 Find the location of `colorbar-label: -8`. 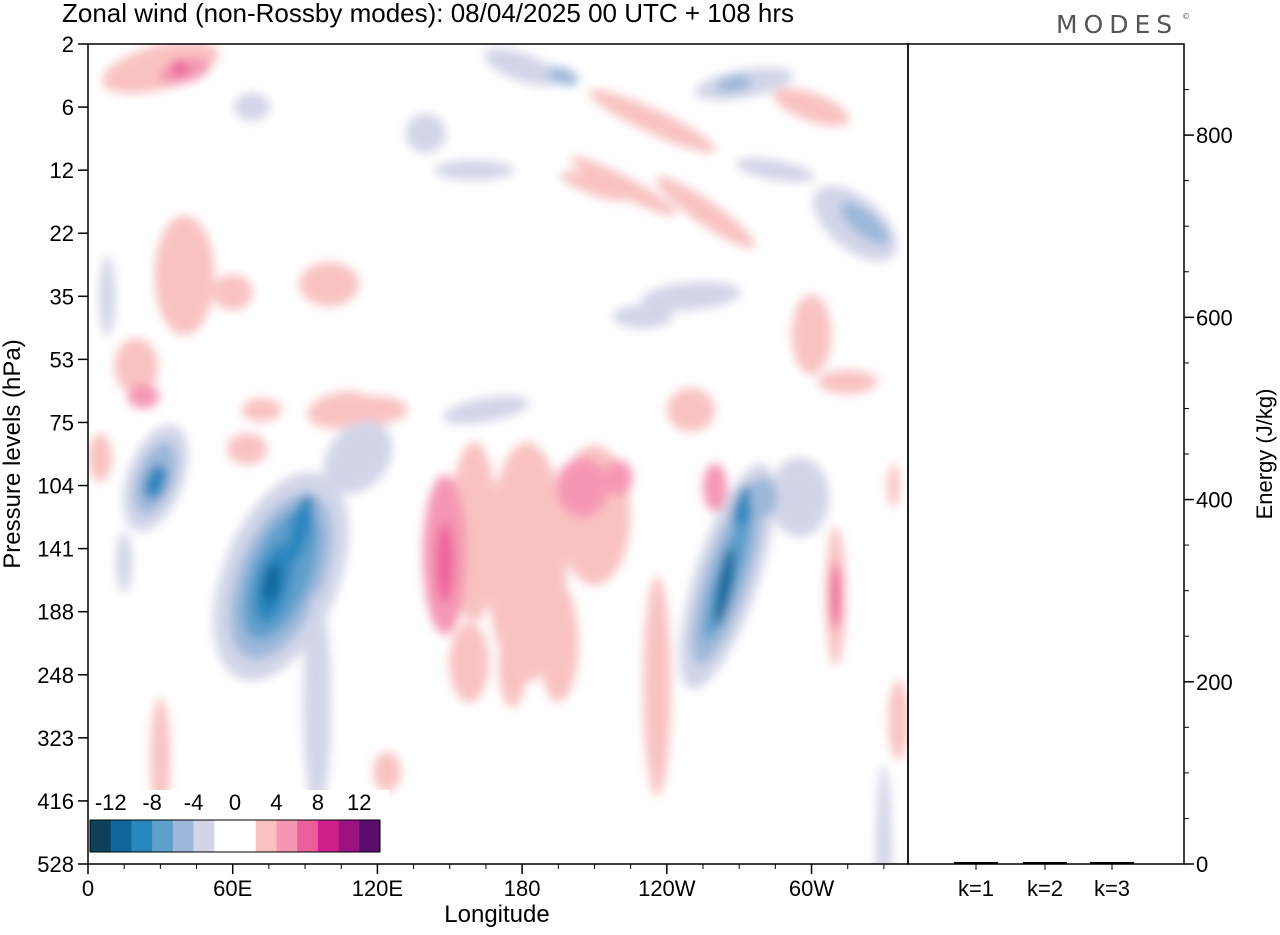

colorbar-label: -8 is located at coordinates (152, 802).